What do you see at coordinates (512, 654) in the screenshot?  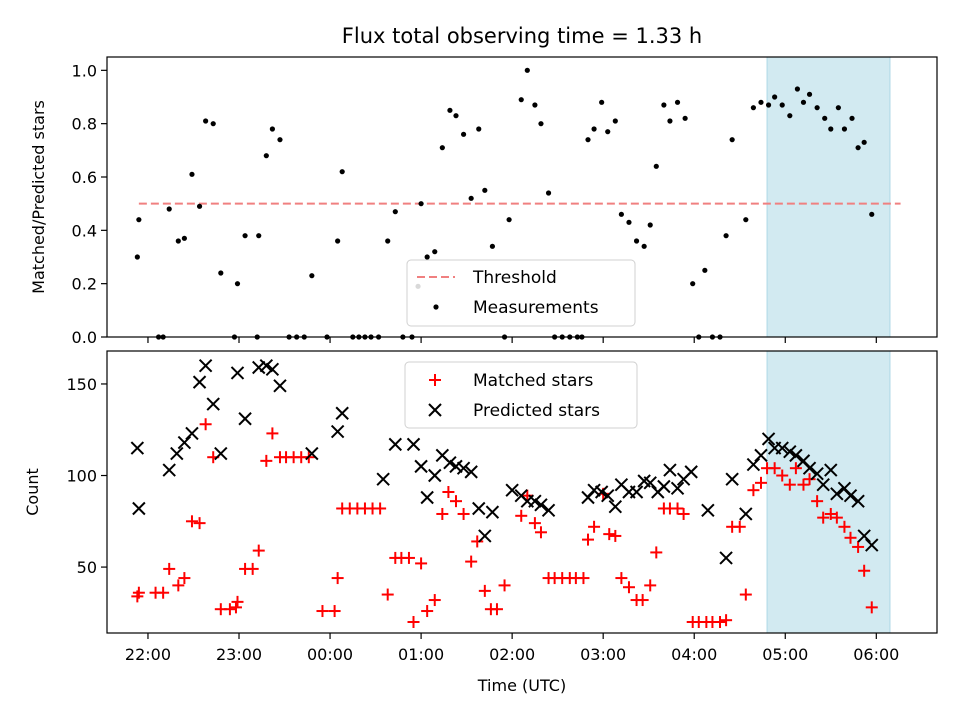 I see `x-tick-label: 02:00` at bounding box center [512, 654].